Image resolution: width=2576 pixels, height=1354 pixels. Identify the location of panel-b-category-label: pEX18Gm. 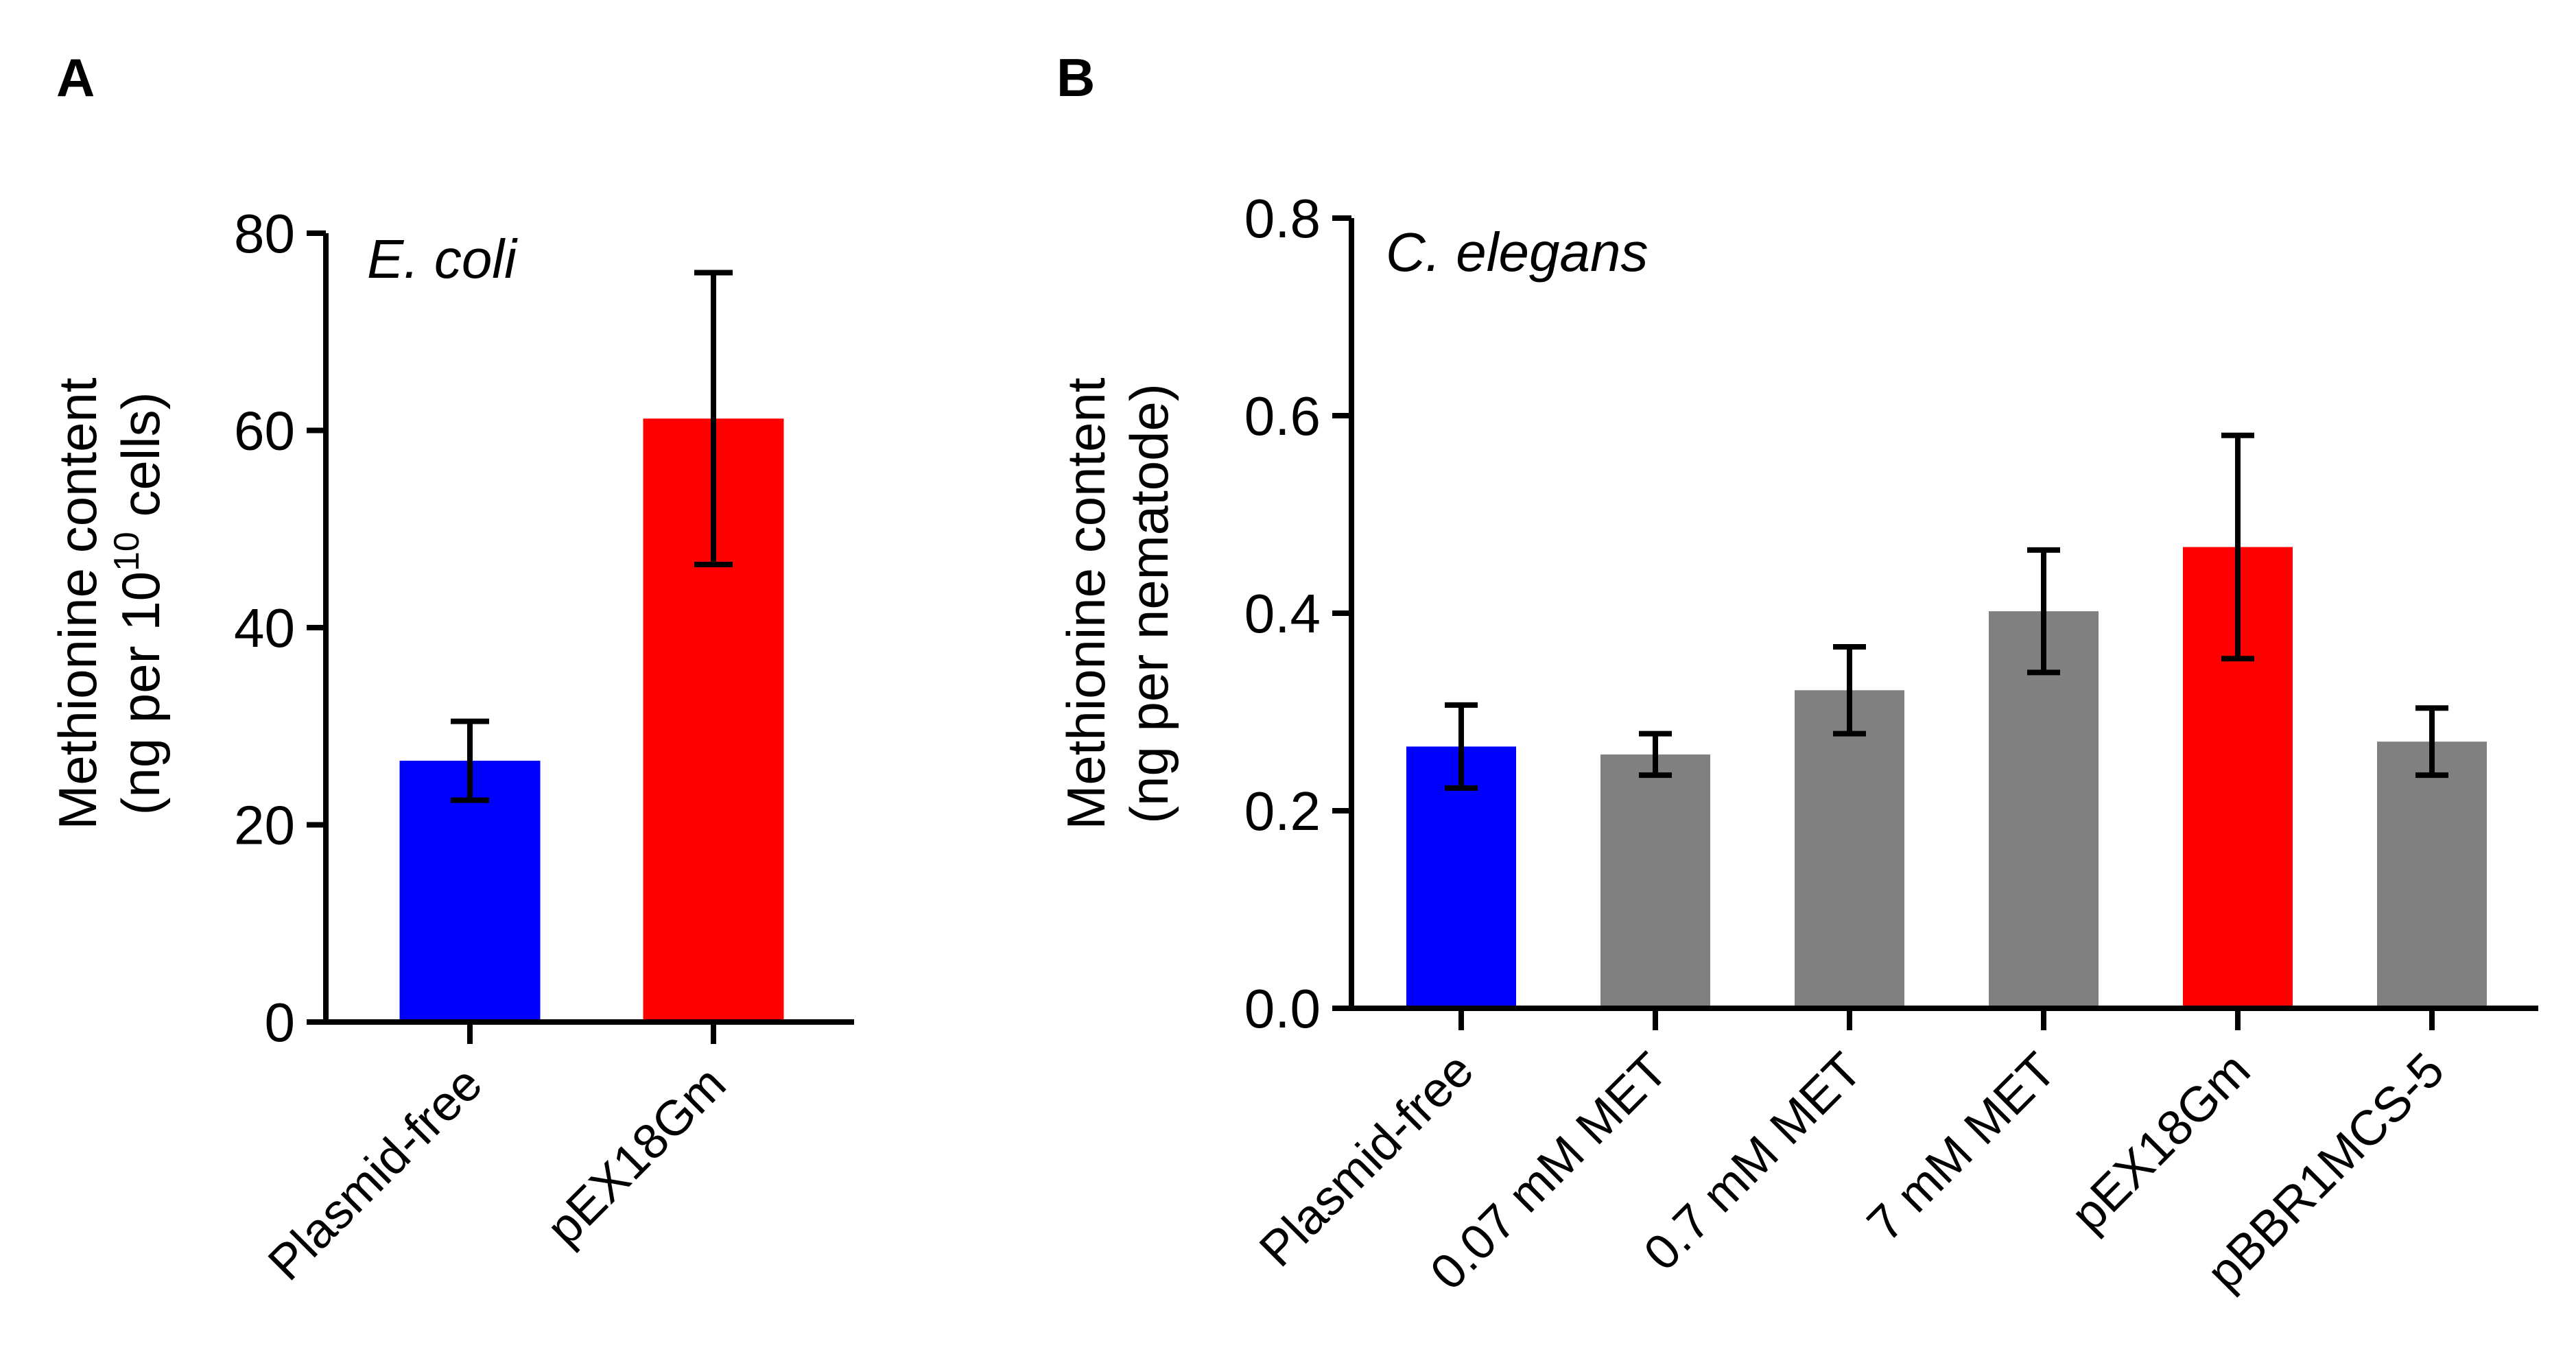
(2160, 1142).